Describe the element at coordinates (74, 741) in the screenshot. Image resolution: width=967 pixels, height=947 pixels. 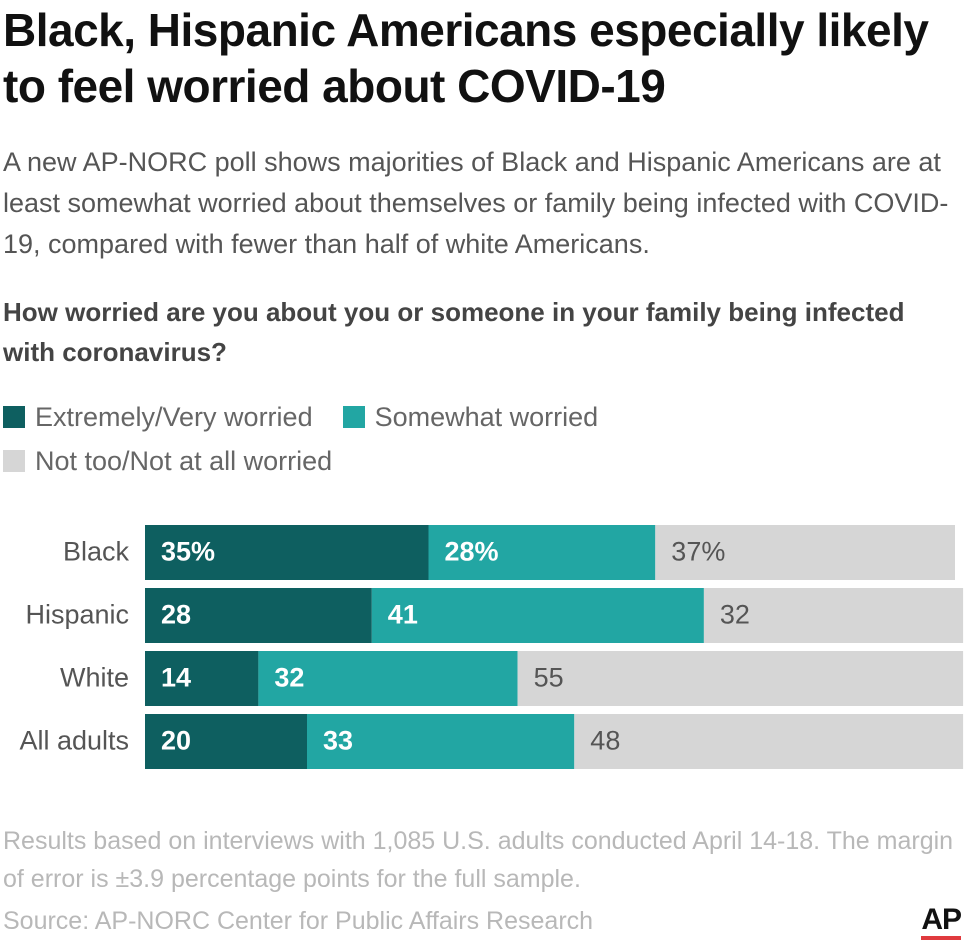
I see `y-tick-label: All adults` at that location.